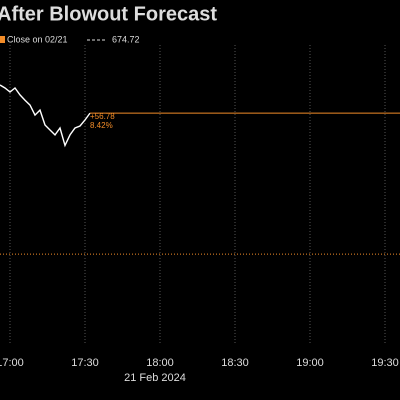 Image resolution: width=400 pixels, height=400 pixels. What do you see at coordinates (102, 116) in the screenshot?
I see `change-label: +56.78` at bounding box center [102, 116].